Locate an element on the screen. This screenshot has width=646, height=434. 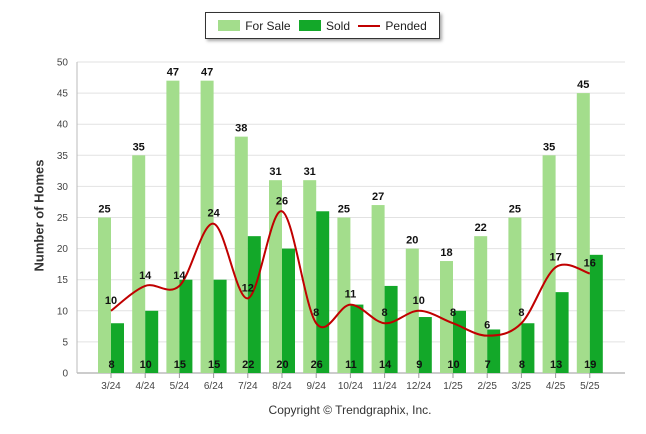
legend-label-sold: Sold is located at coordinates (337, 25).